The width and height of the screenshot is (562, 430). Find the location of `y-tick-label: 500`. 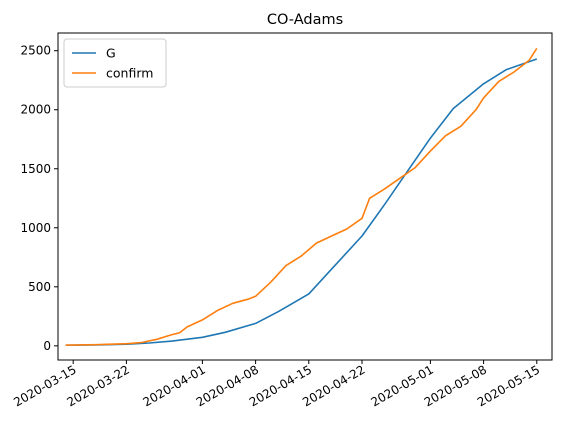

y-tick-label: 500 is located at coordinates (39, 287).